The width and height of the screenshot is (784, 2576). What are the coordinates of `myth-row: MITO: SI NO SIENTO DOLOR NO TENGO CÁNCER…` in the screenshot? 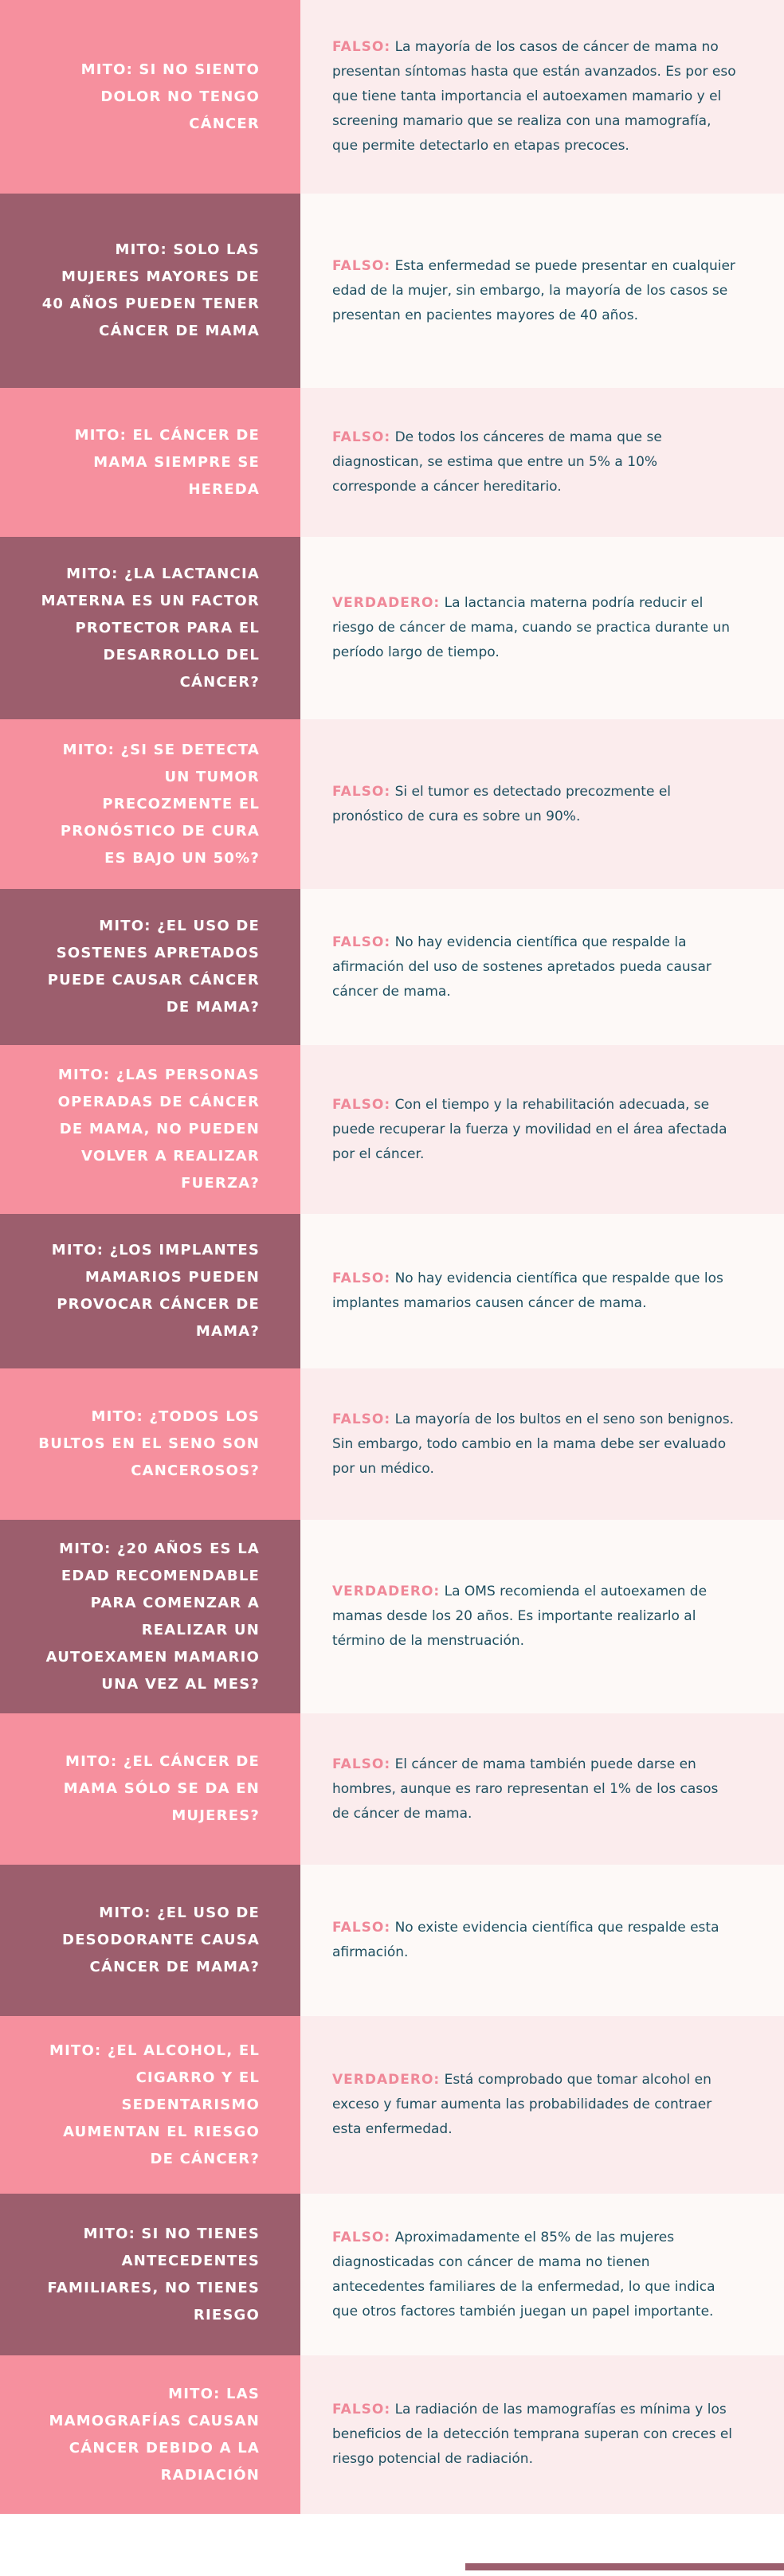 It's located at (392, 97).